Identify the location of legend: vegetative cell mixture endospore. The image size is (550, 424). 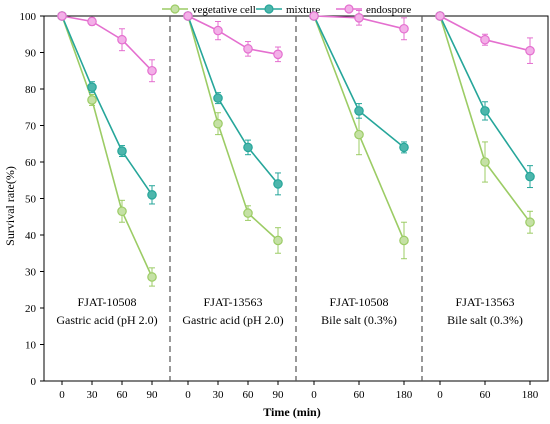
(286, 10).